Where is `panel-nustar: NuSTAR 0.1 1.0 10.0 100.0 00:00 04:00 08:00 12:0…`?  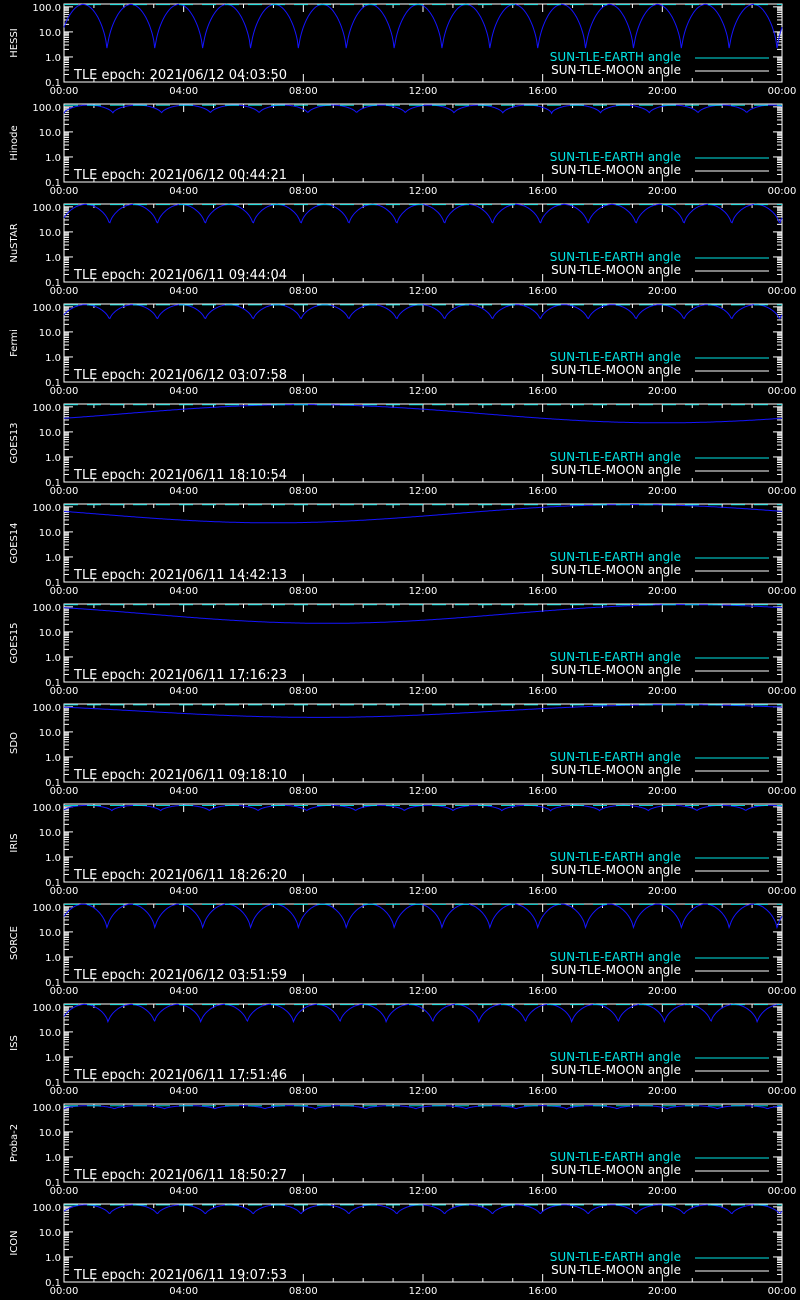
panel-nustar: NuSTAR 0.1 1.0 10.0 100.0 00:00 04:00 08:00 12:0… is located at coordinates (402, 250).